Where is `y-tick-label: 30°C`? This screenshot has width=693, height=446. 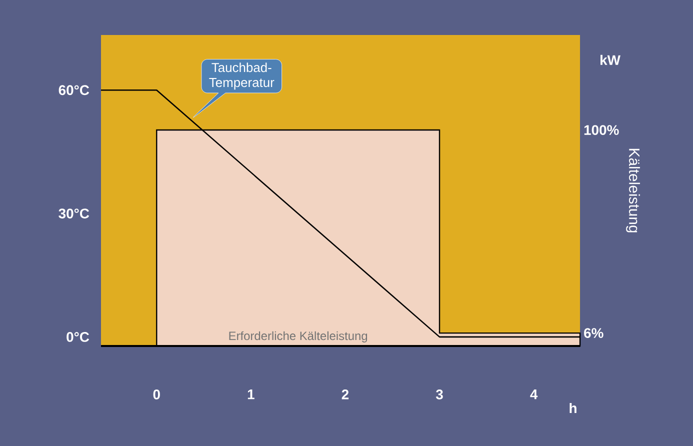 y-tick-label: 30°C is located at coordinates (74, 213).